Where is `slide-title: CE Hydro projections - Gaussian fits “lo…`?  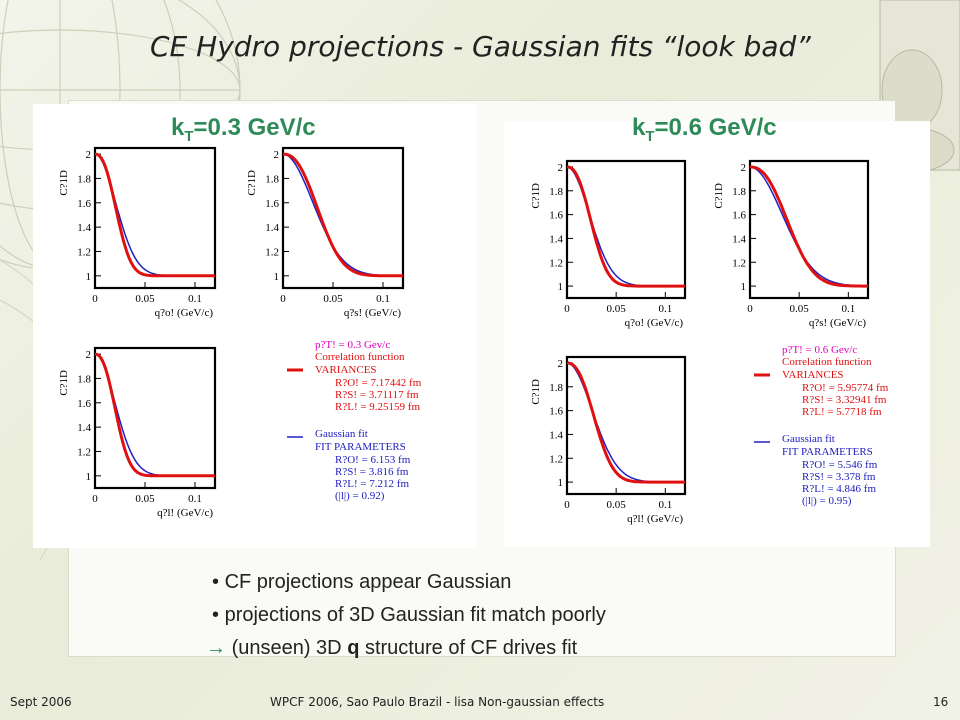 slide-title: CE Hydro projections - Gaussian fits “lo… is located at coordinates (480, 46).